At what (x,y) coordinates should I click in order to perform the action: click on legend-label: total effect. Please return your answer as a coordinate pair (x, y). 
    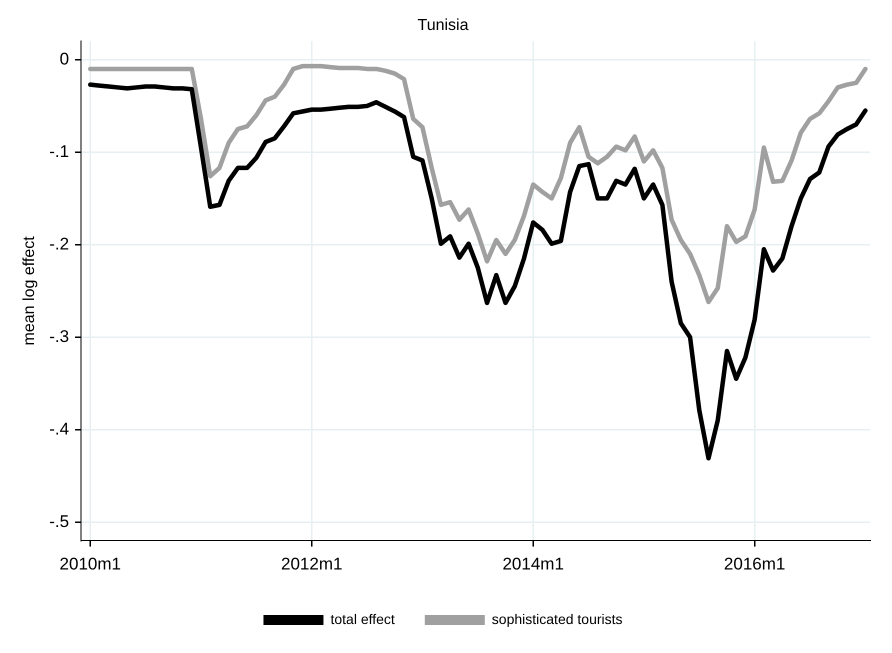
    Looking at the image, I should click on (362, 618).